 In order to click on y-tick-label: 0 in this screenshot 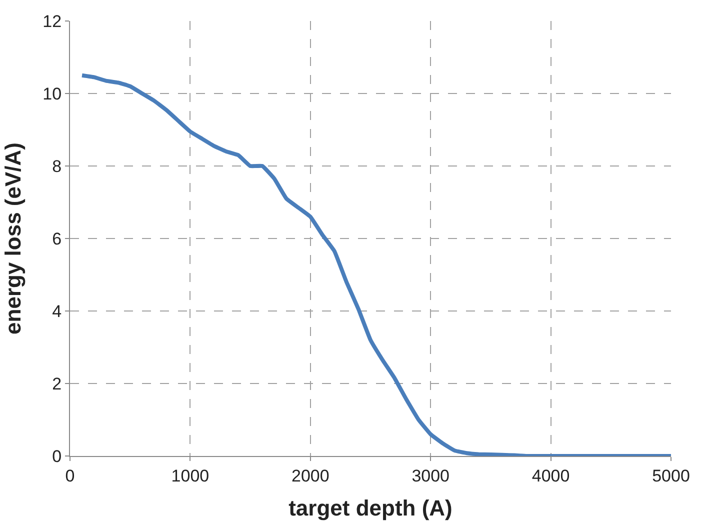, I will do `click(57, 456)`.